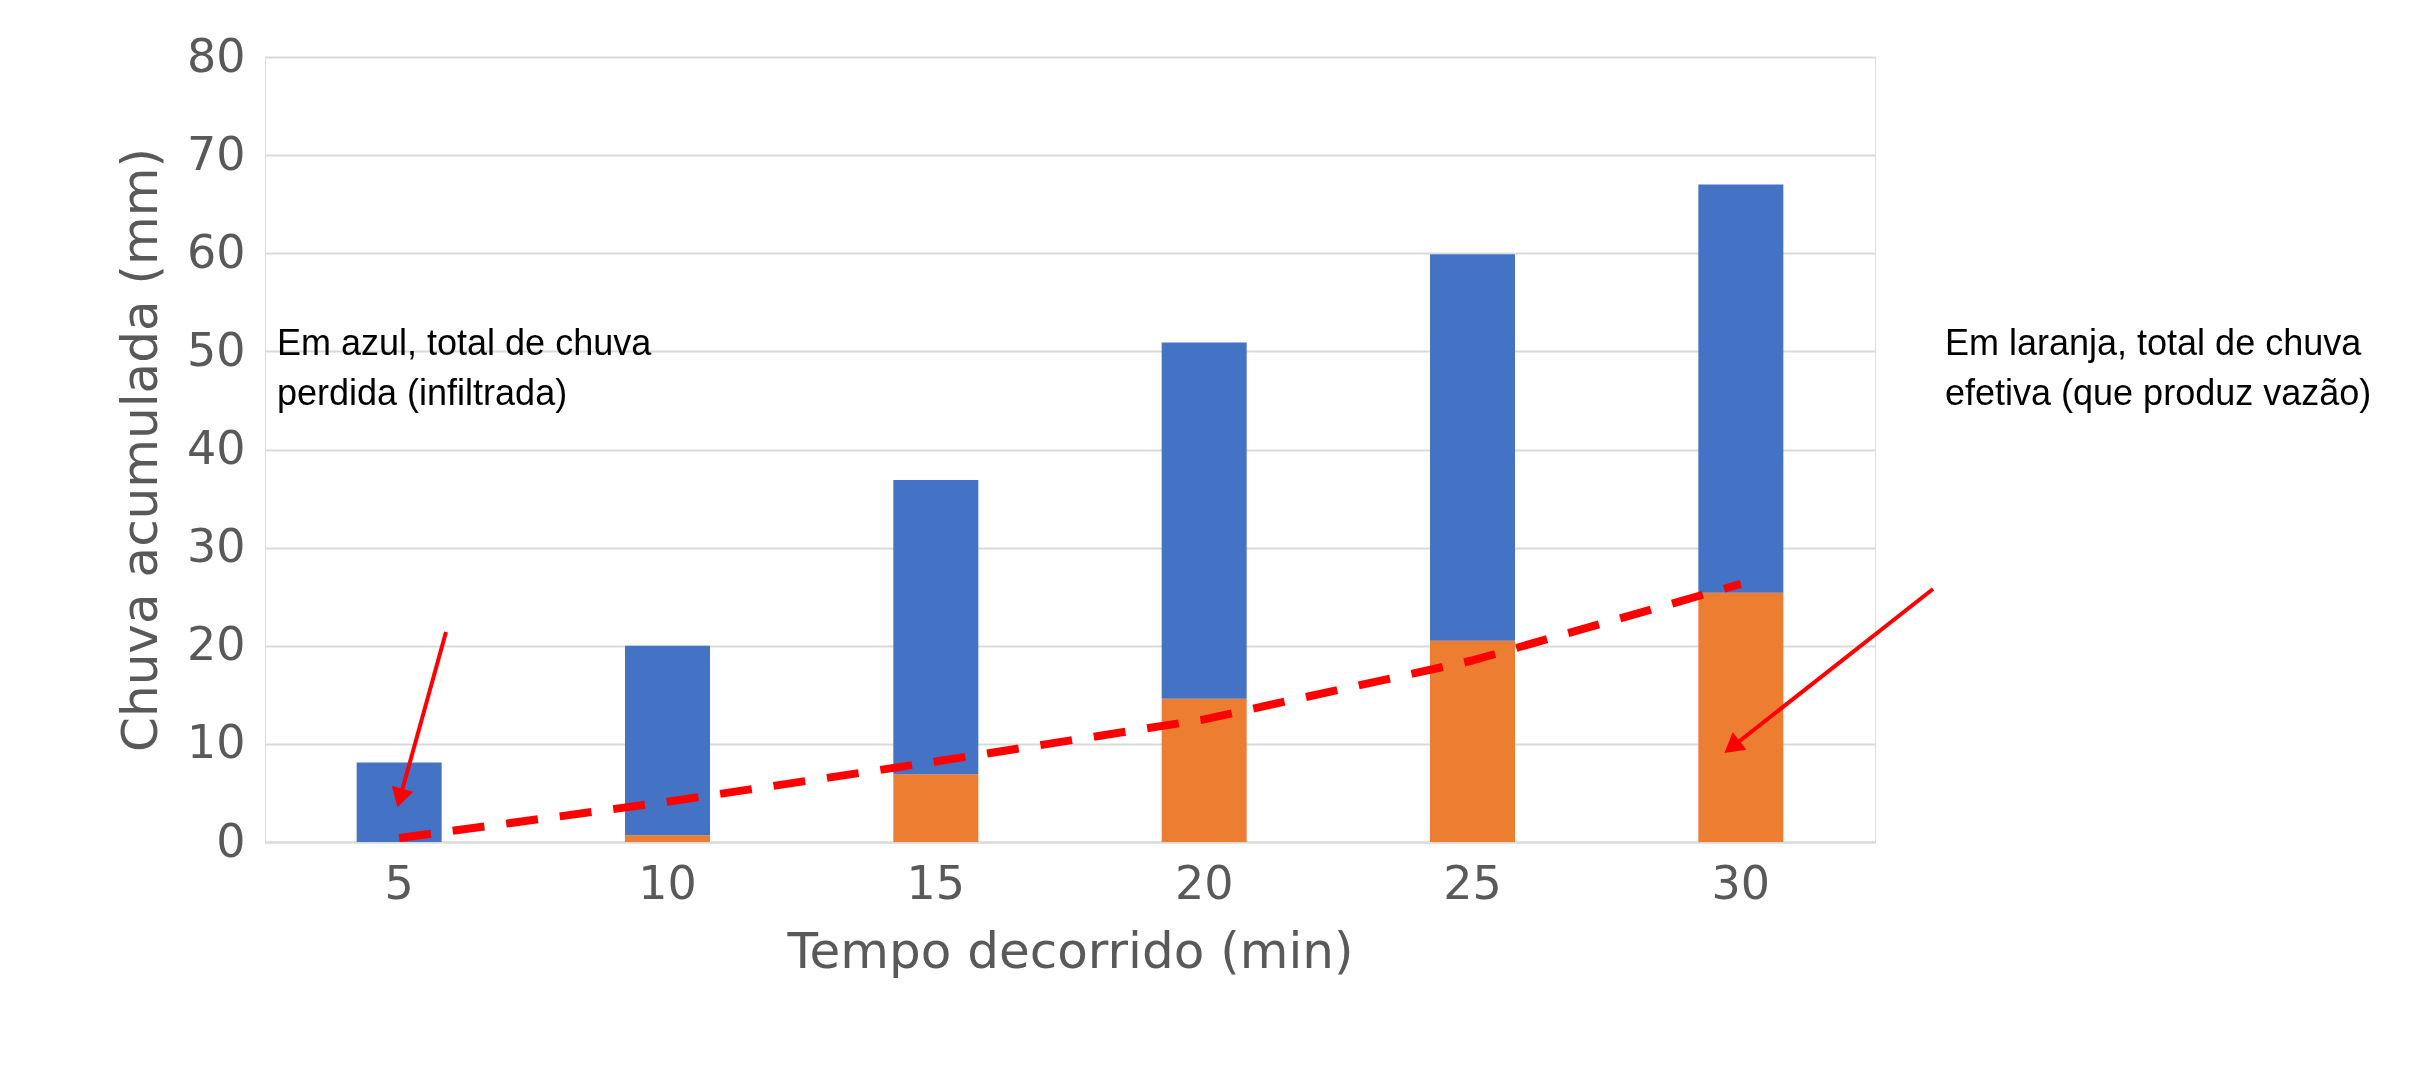 The height and width of the screenshot is (1071, 2428). Describe the element at coordinates (1741, 882) in the screenshot. I see `x-tick-label: 30` at that location.